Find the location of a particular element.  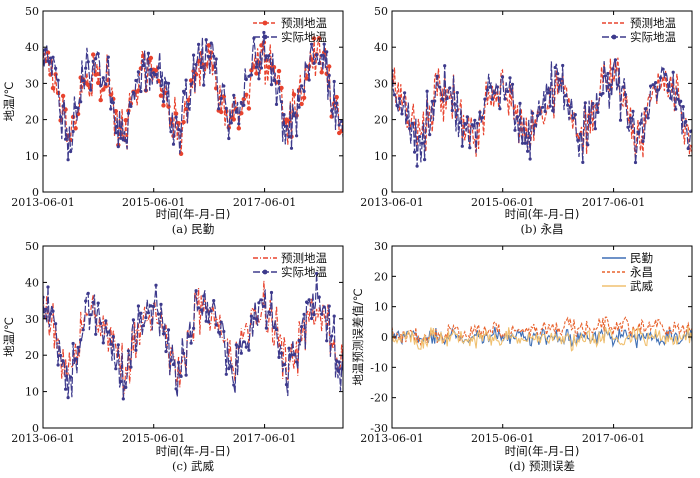

y-tick-label: -30 is located at coordinates (379, 428).